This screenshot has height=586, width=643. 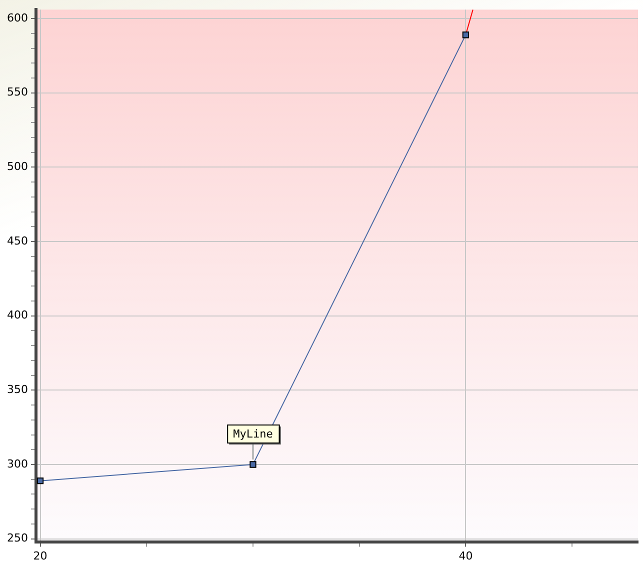 I want to click on series-label: MyLine, so click(x=253, y=433).